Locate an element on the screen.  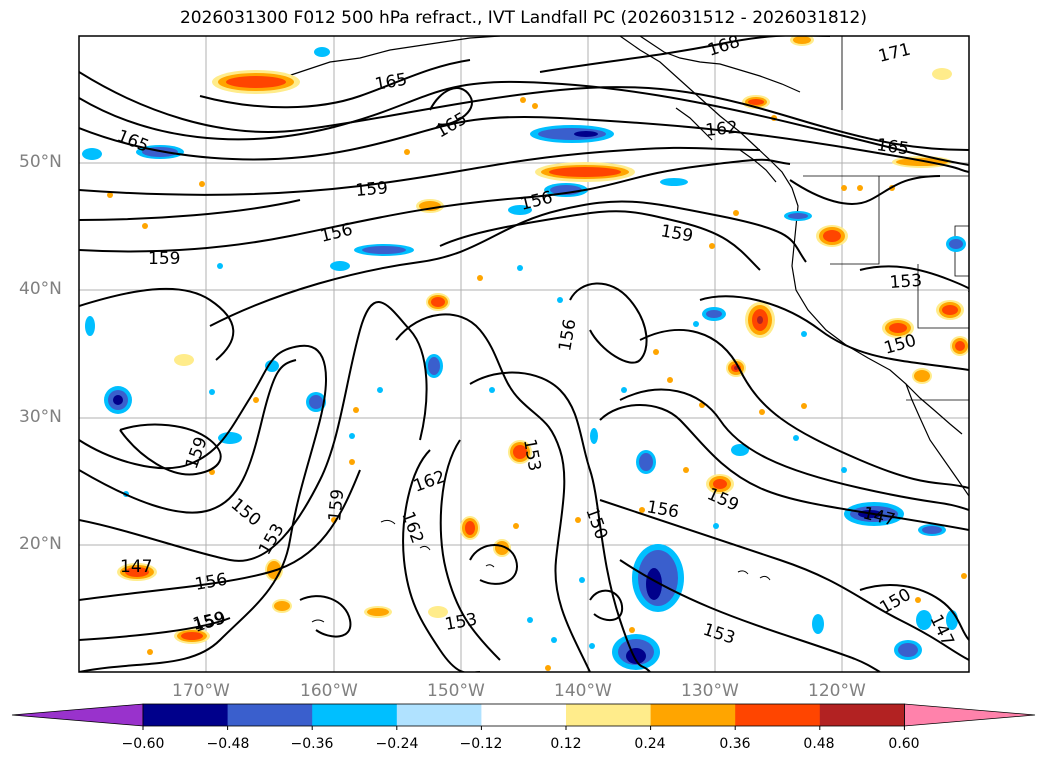
colorbar is located at coordinates (523, 716).